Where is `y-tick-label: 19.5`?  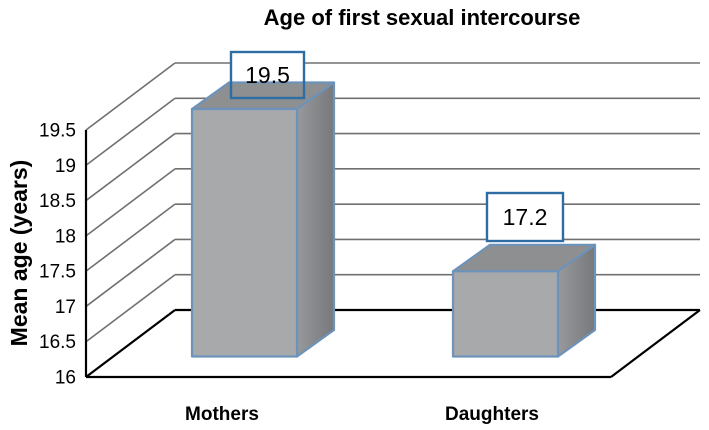 y-tick-label: 19.5 is located at coordinates (57, 131).